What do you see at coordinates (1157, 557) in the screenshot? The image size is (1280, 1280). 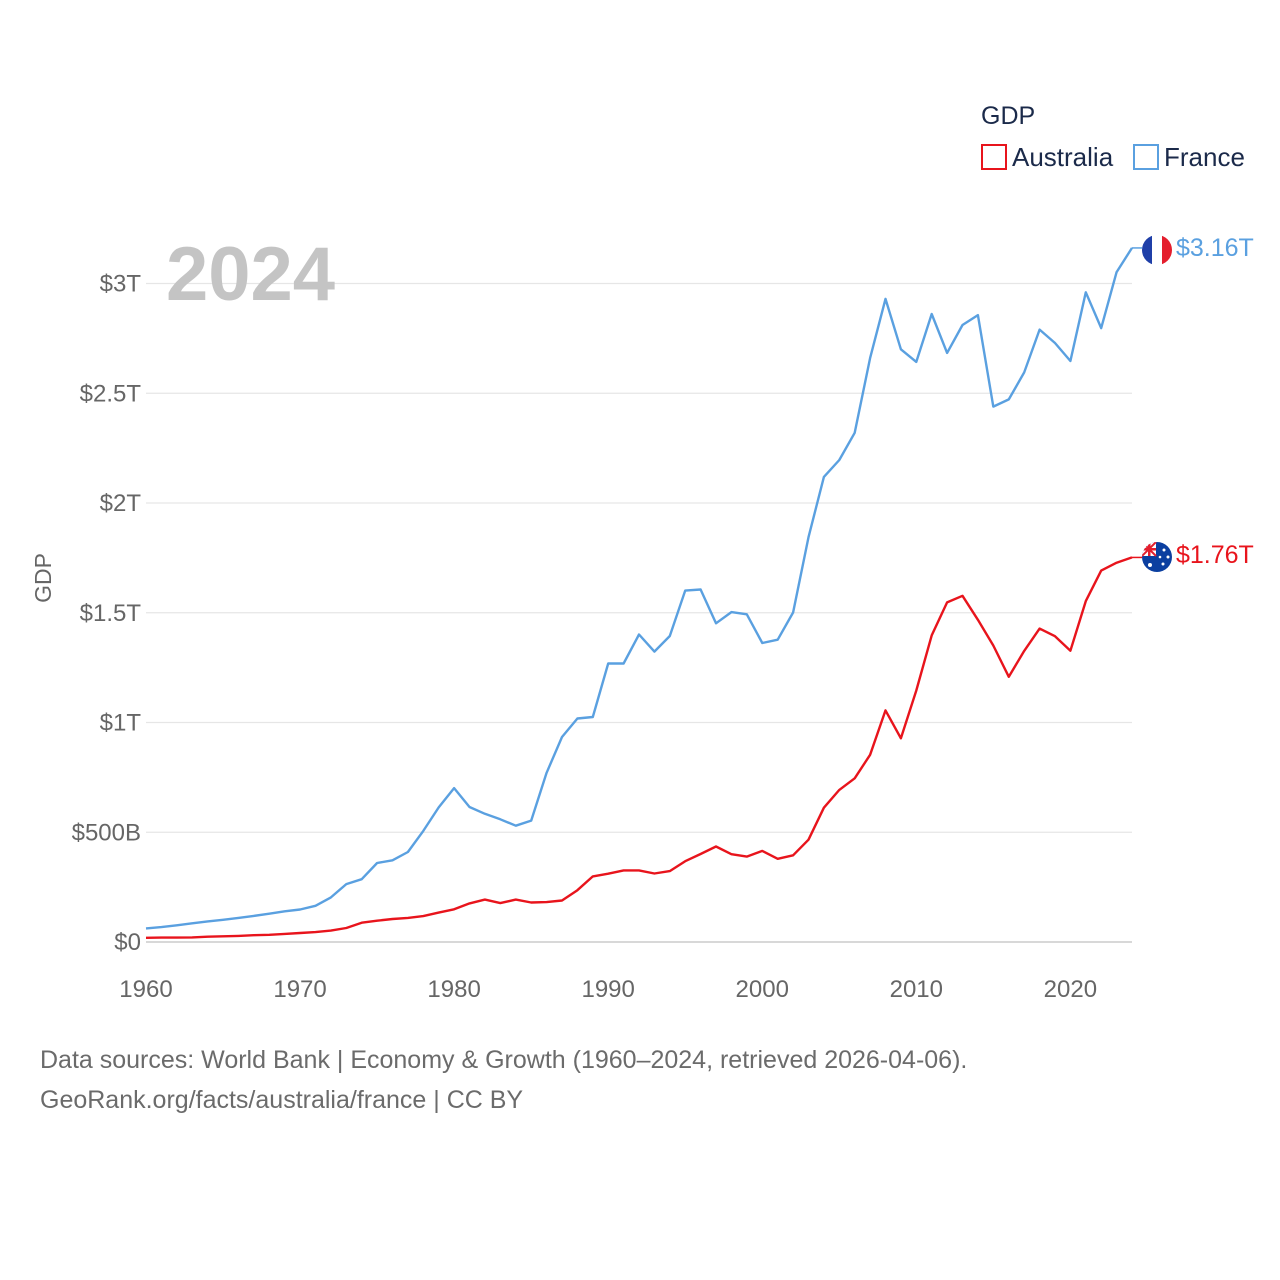 I see `australia-flag-icon` at bounding box center [1157, 557].